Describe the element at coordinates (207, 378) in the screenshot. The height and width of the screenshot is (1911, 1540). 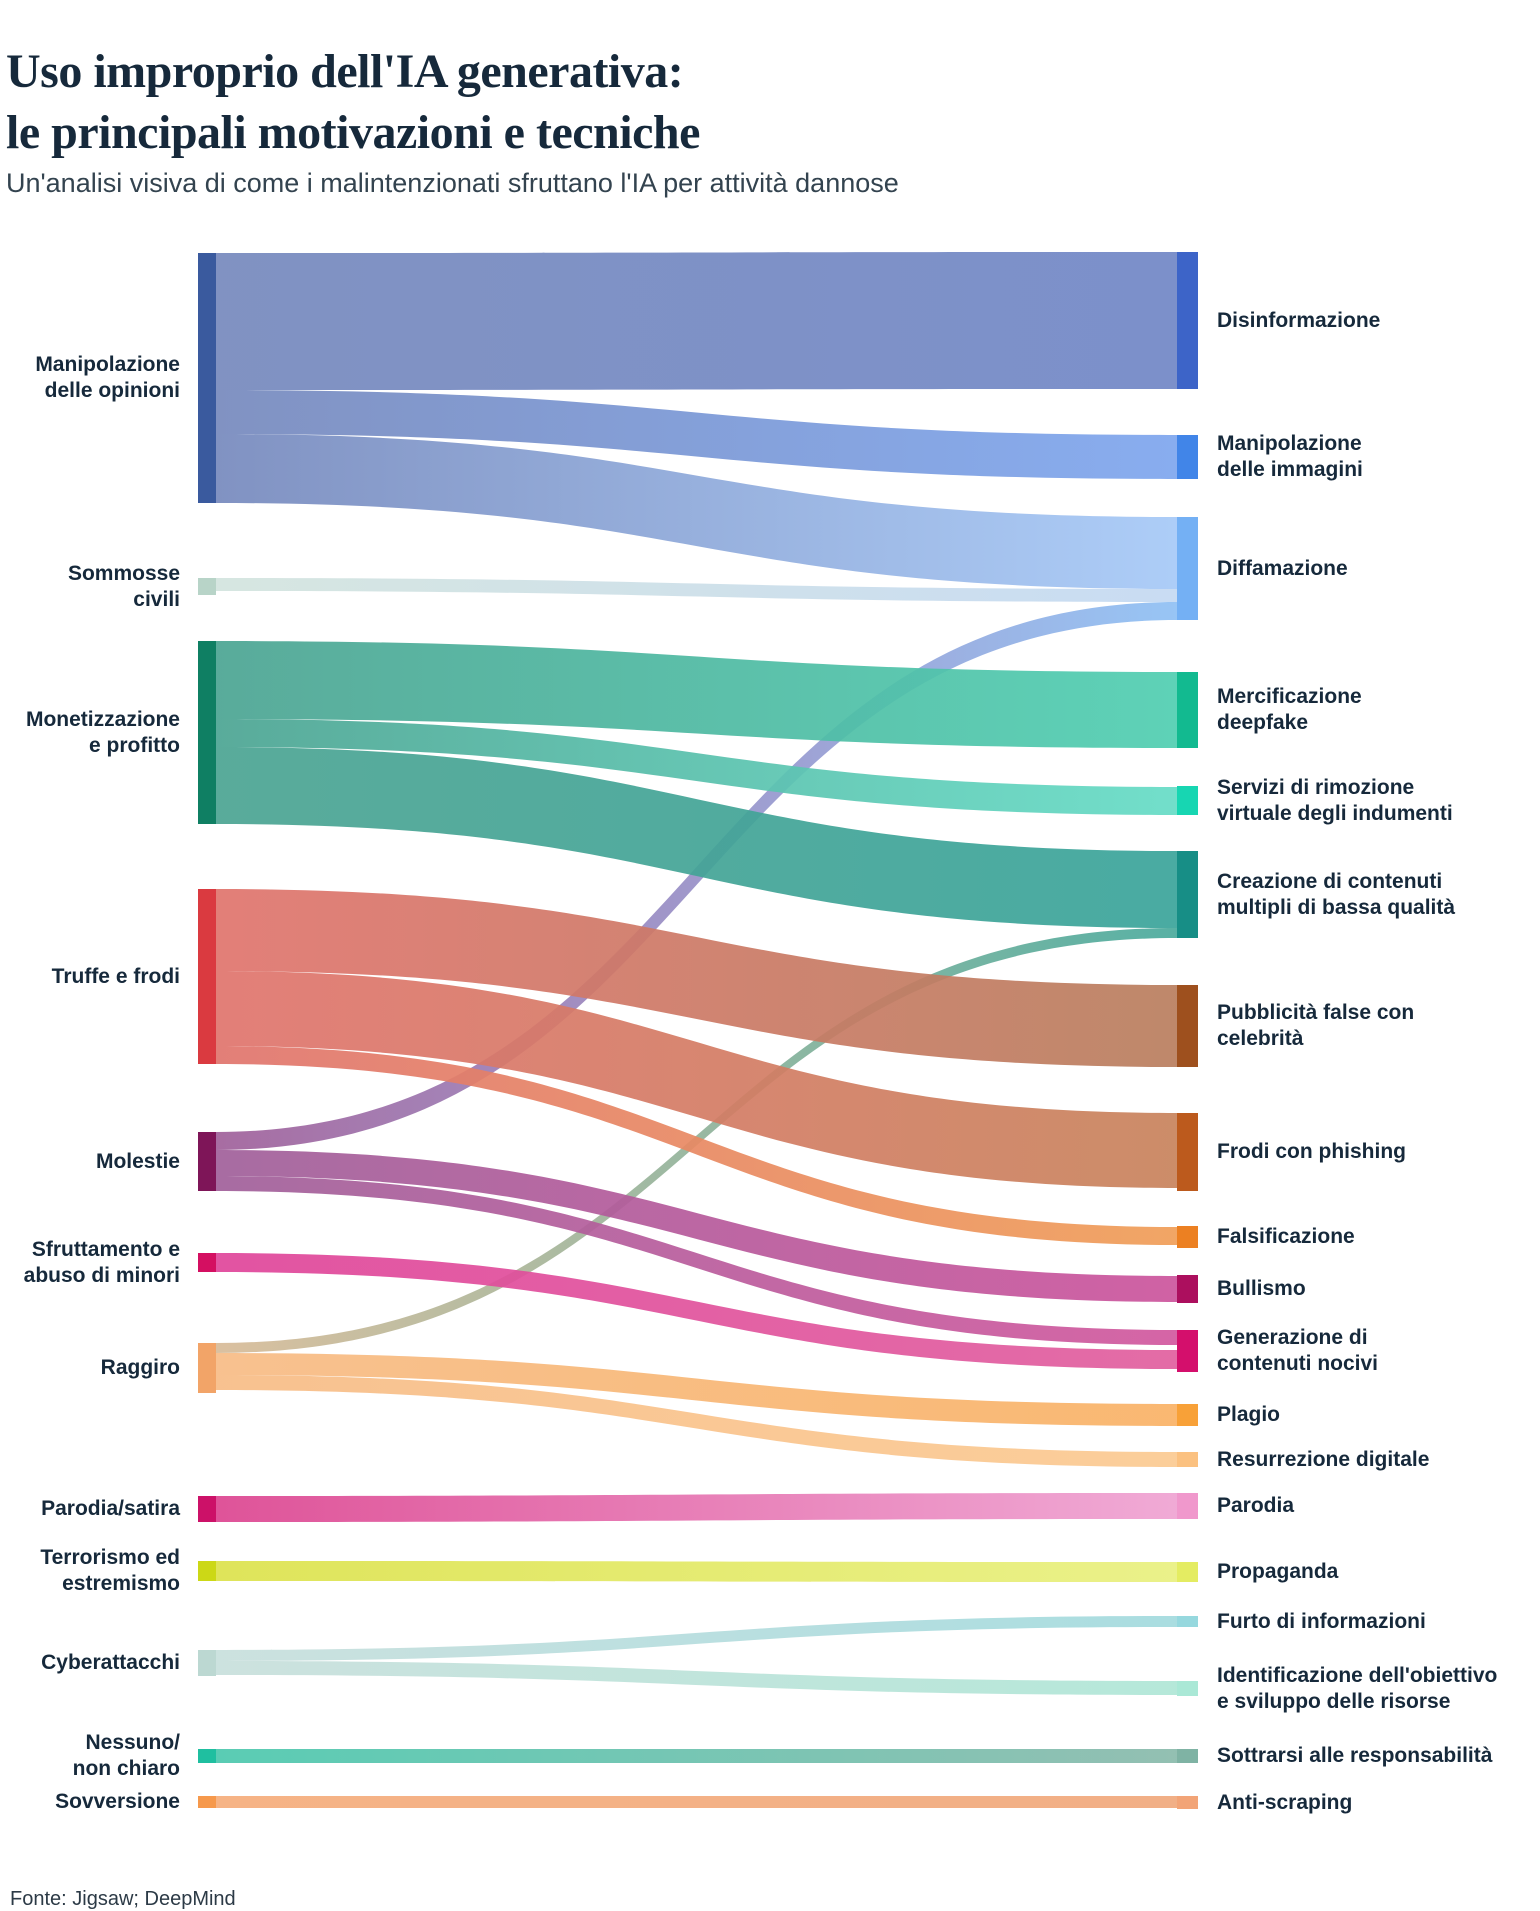
I see `sankey-node-manipolazione-opinioni` at that location.